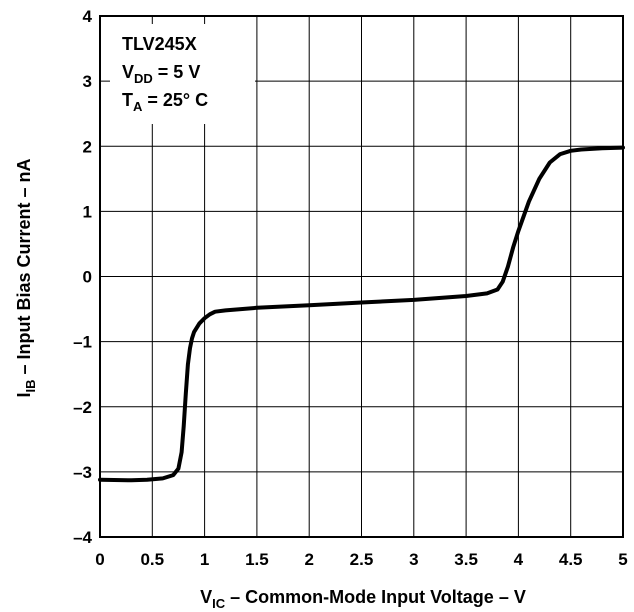 The width and height of the screenshot is (634, 612). I want to click on y-tick-label: 2, so click(87, 146).